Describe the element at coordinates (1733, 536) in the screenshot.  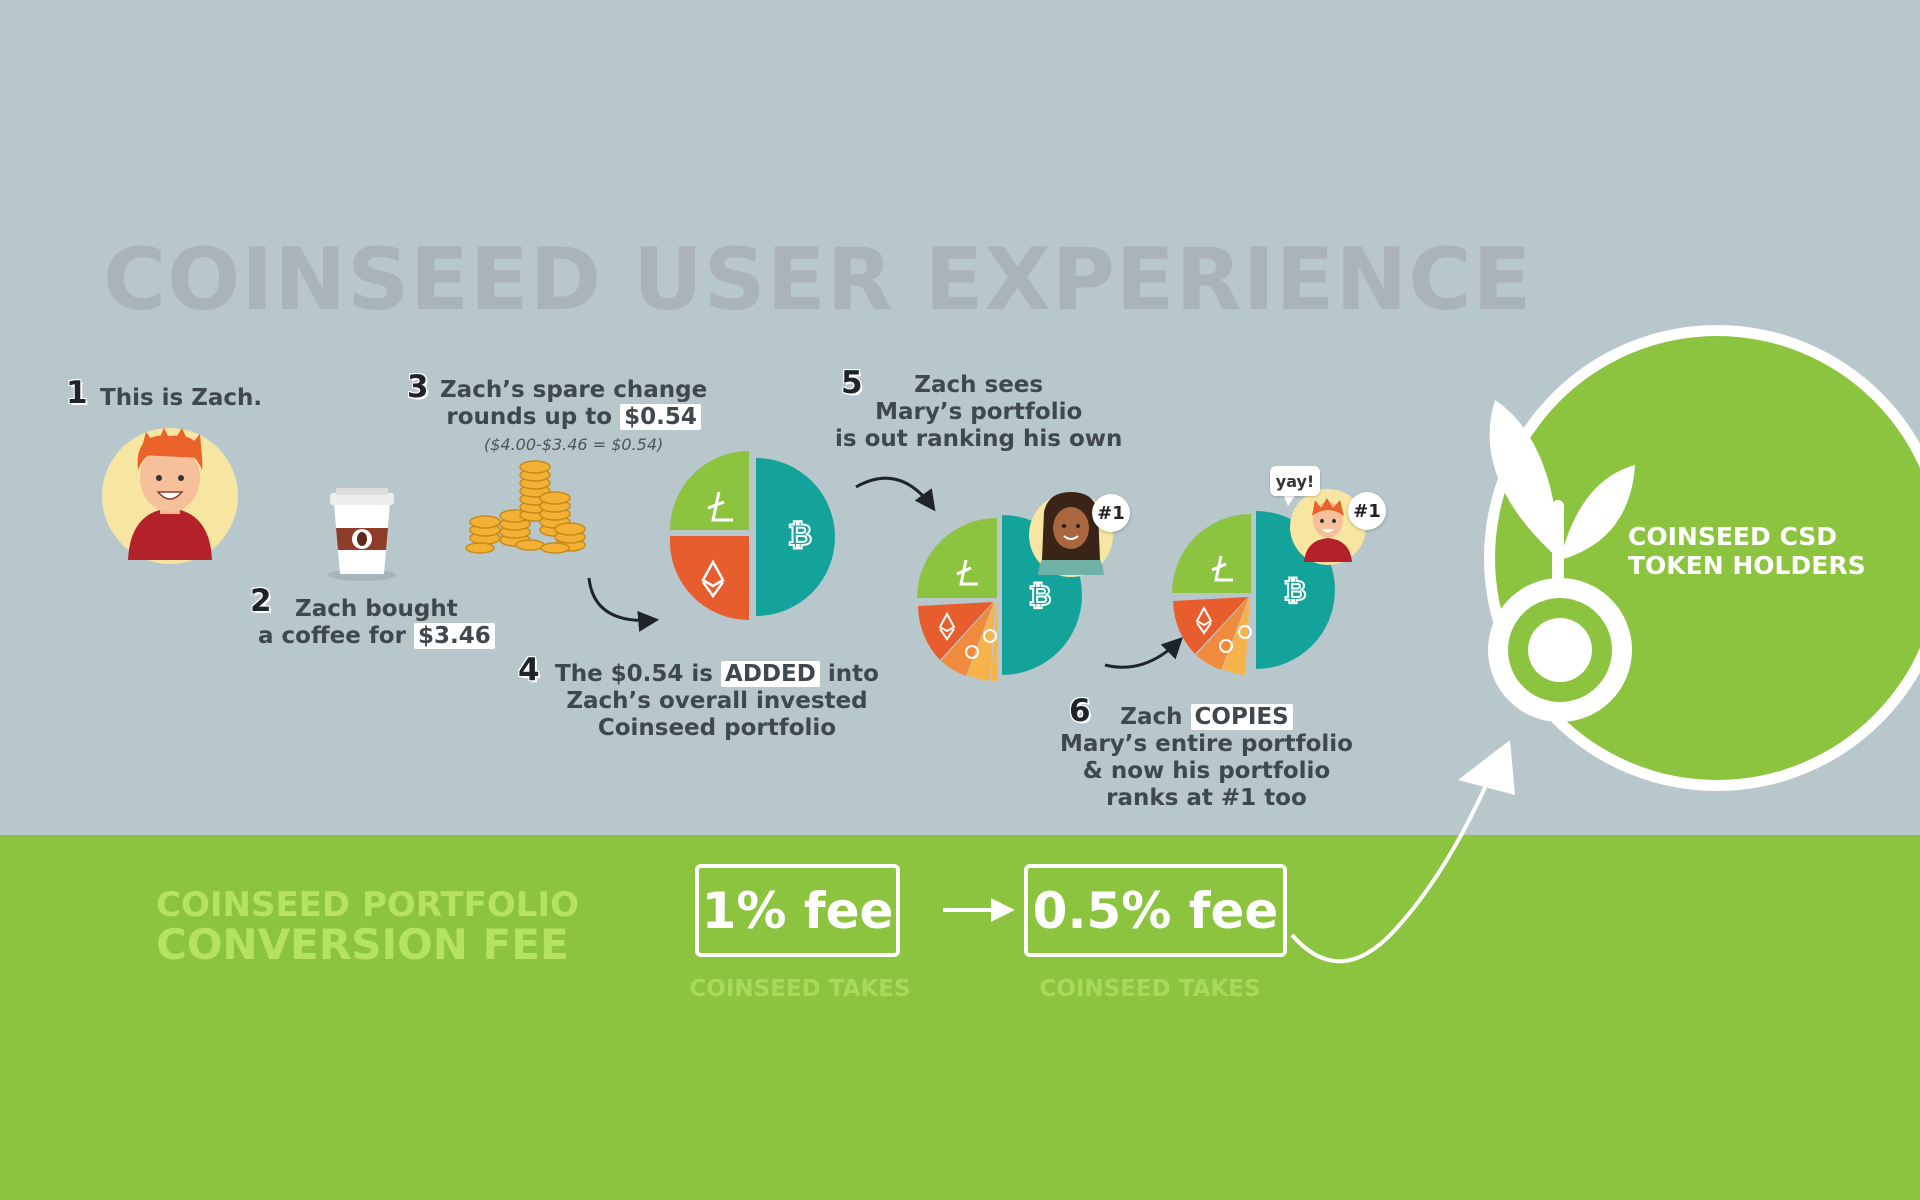
I see `token-holders-line-1: COINSEED CSD` at that location.